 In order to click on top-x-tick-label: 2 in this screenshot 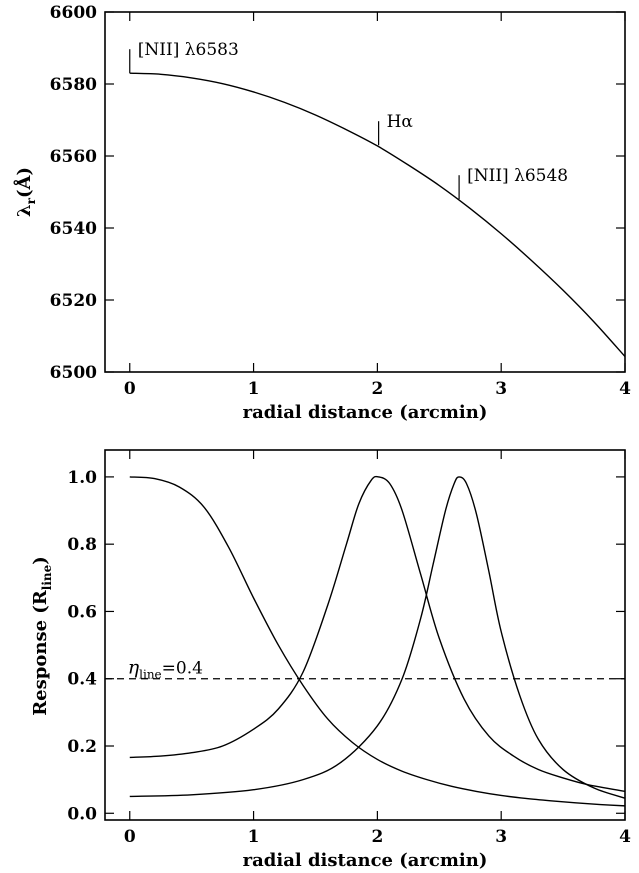, I will do `click(377, 389)`.